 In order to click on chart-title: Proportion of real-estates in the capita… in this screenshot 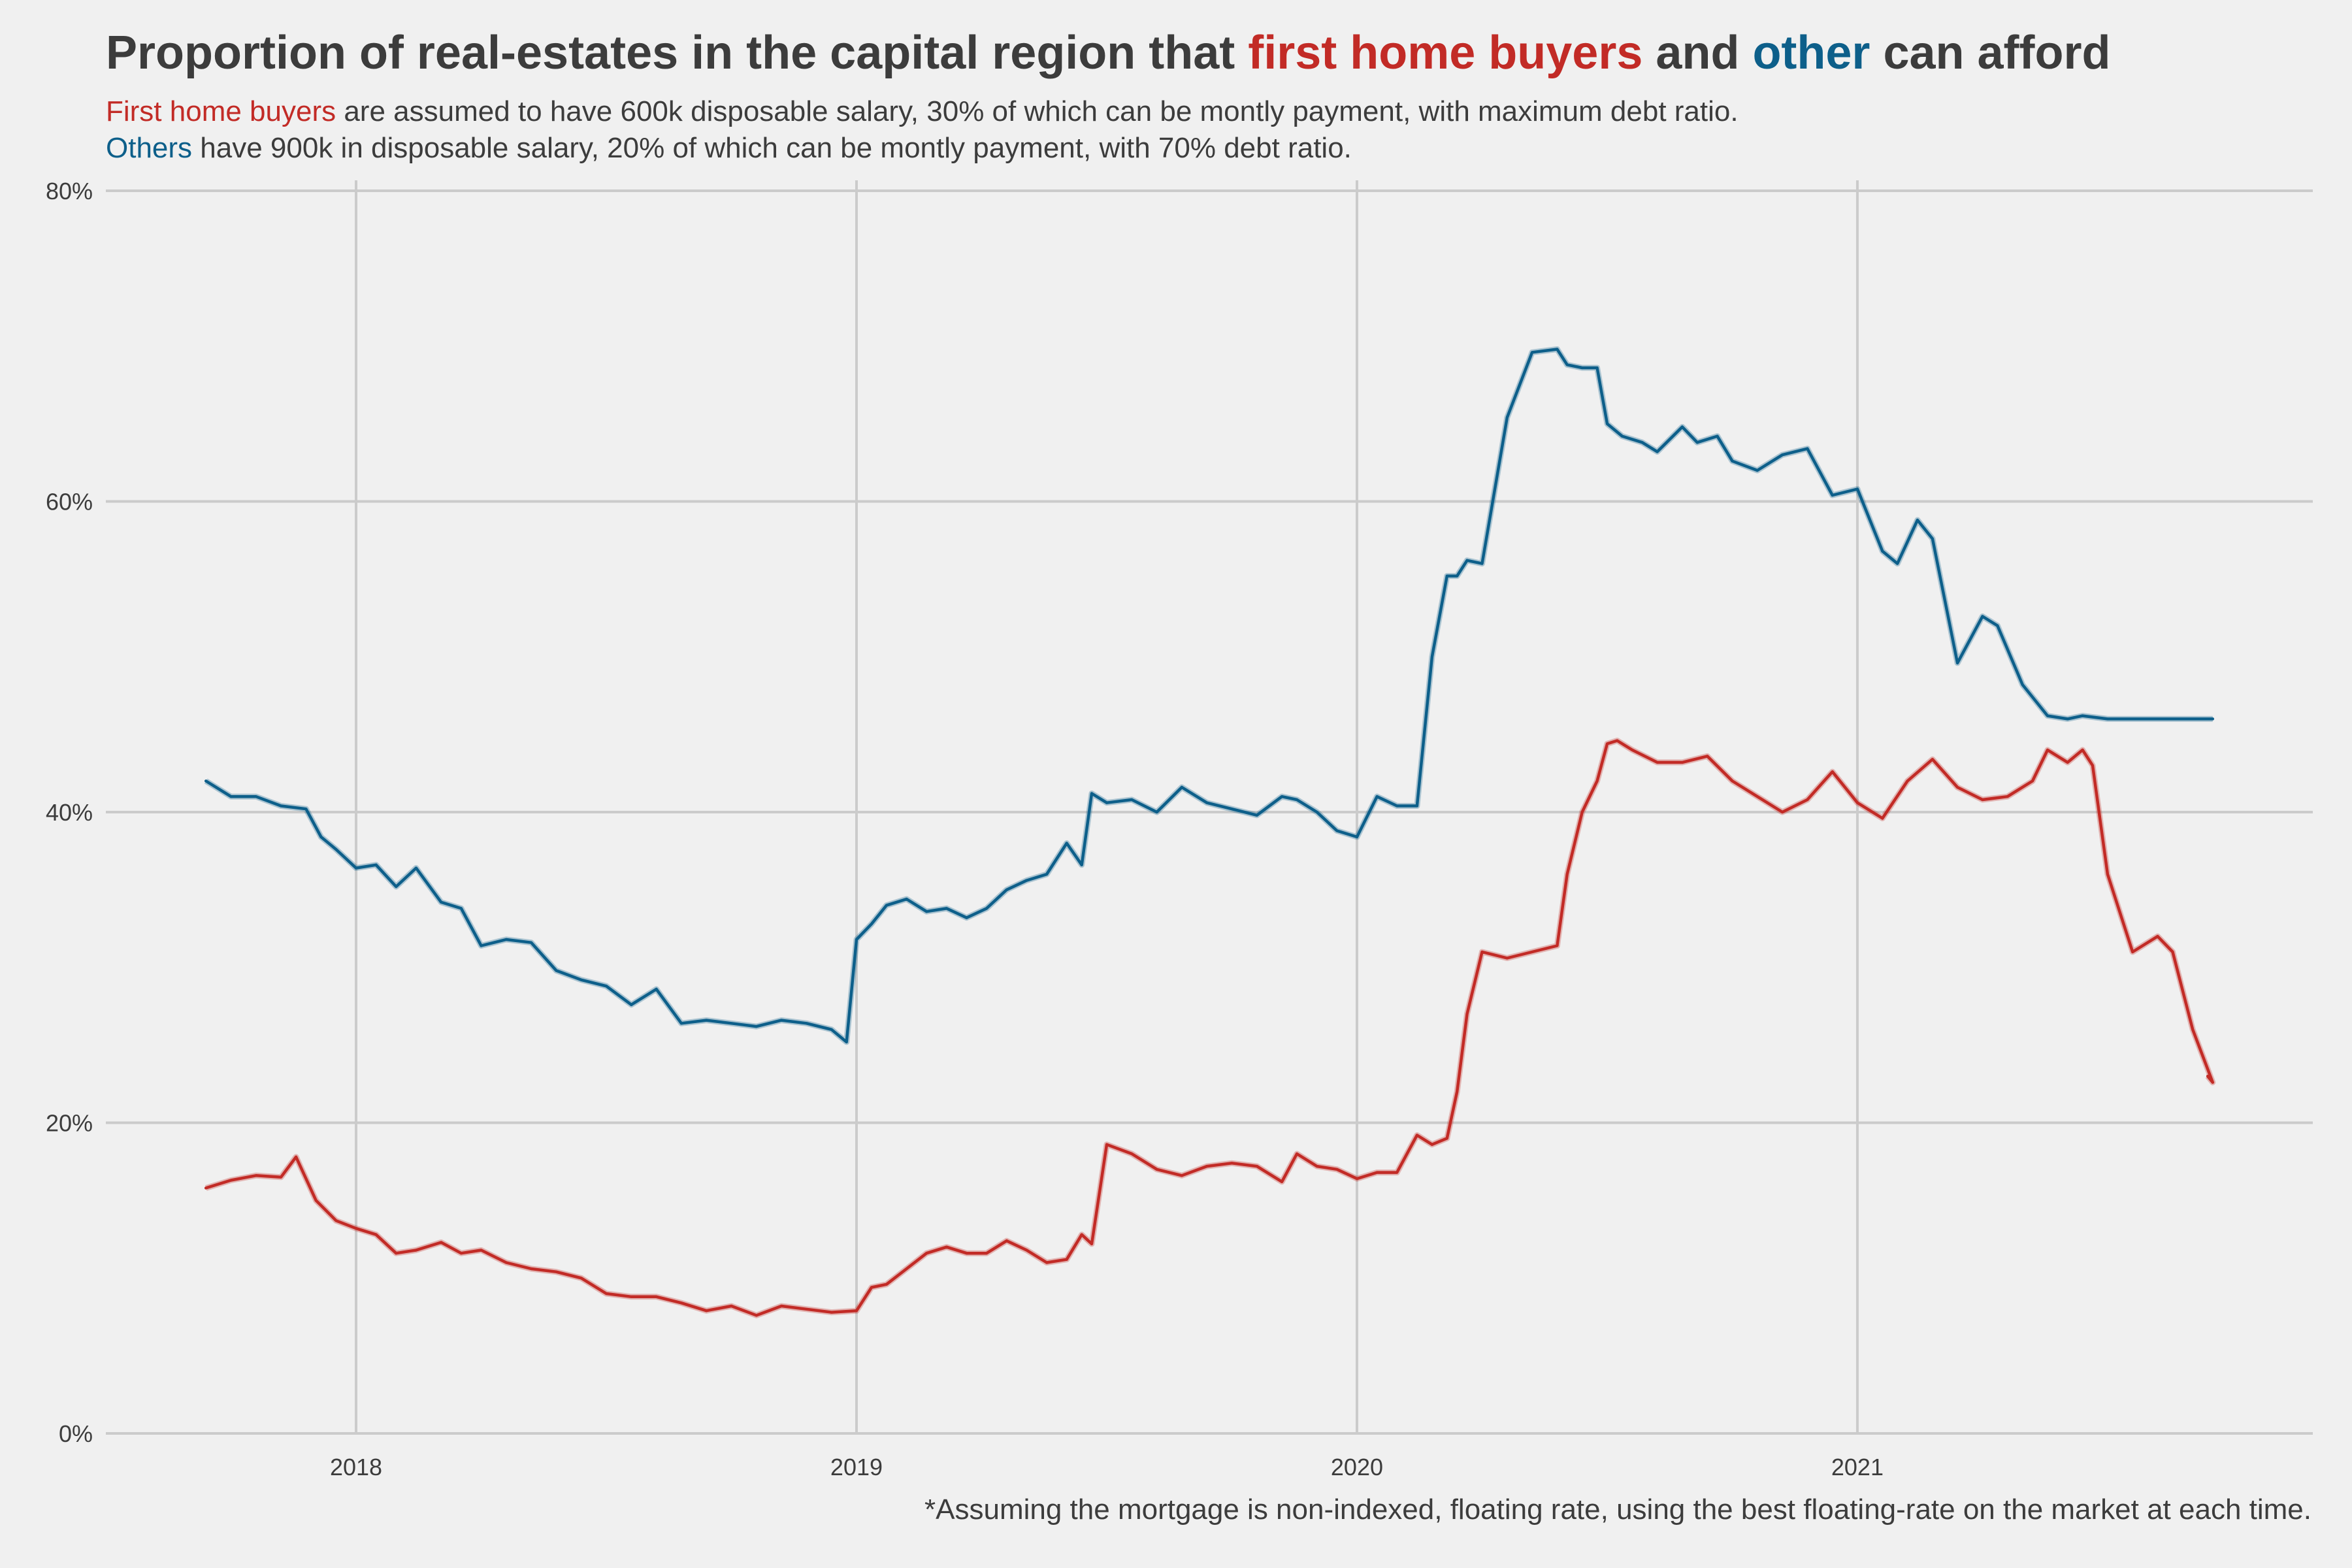, I will do `click(1108, 53)`.